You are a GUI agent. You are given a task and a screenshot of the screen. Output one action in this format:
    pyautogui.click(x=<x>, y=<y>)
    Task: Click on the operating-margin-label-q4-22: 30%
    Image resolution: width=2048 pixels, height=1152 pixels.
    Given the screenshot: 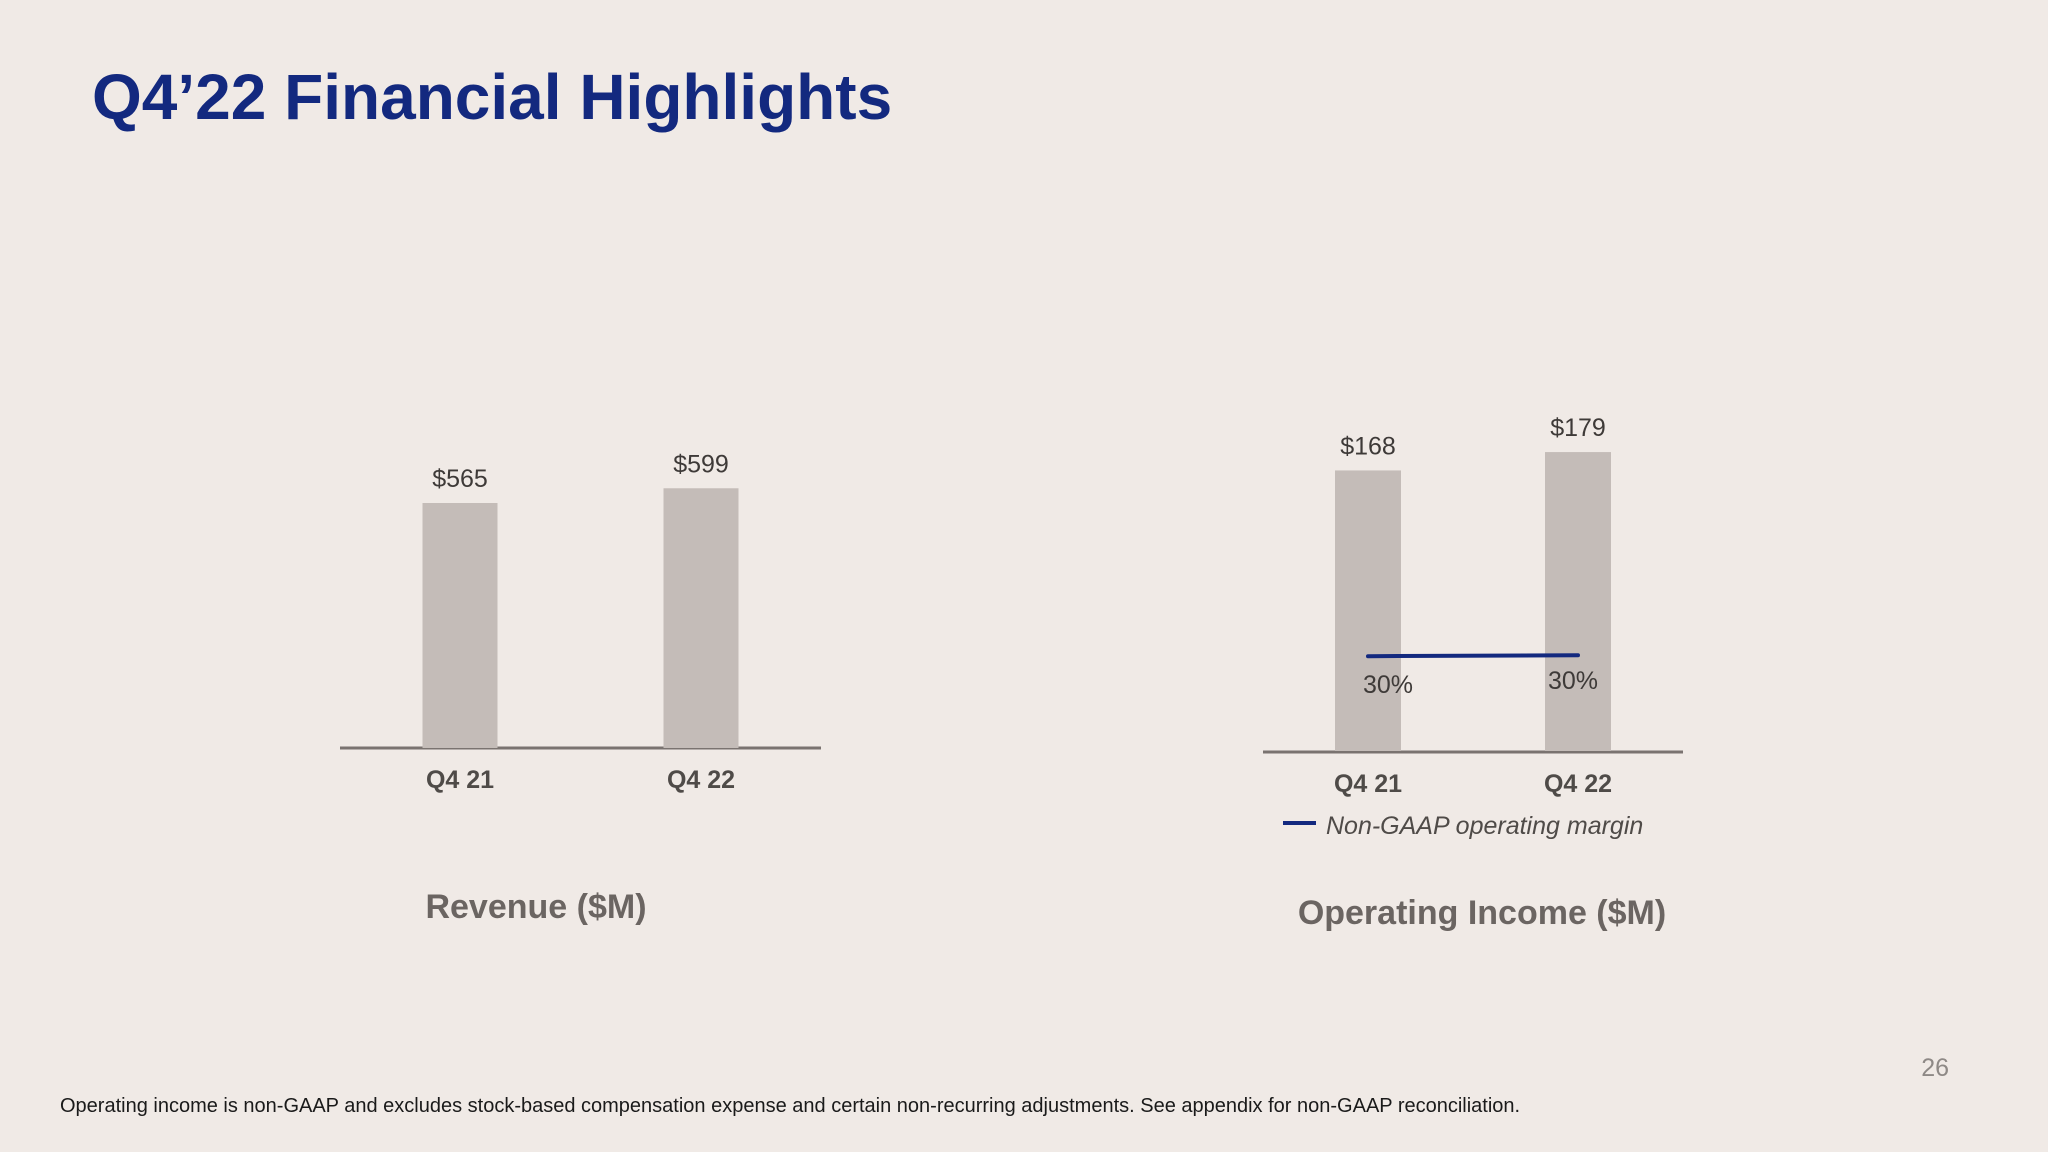 What is the action you would take?
    pyautogui.click(x=1573, y=681)
    